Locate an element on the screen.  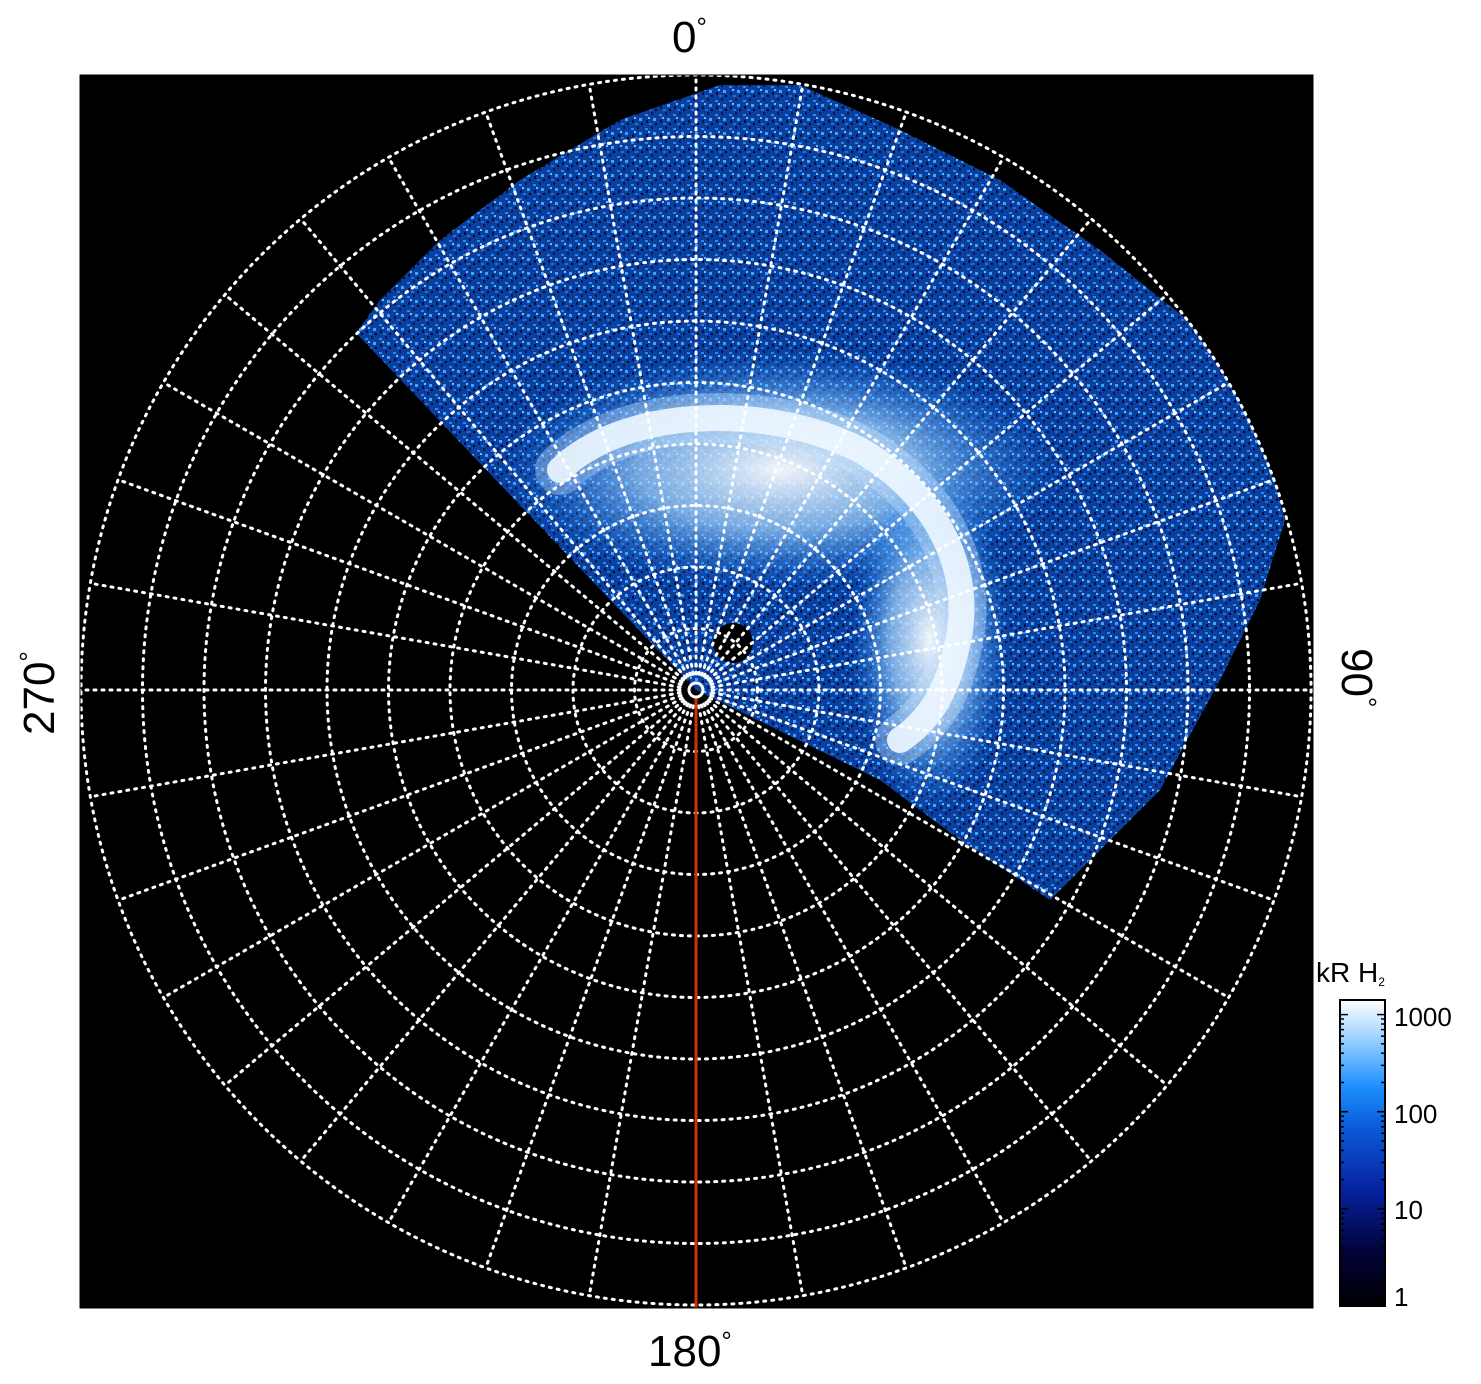
azimuth-label-90: 90° is located at coordinates (1357, 678).